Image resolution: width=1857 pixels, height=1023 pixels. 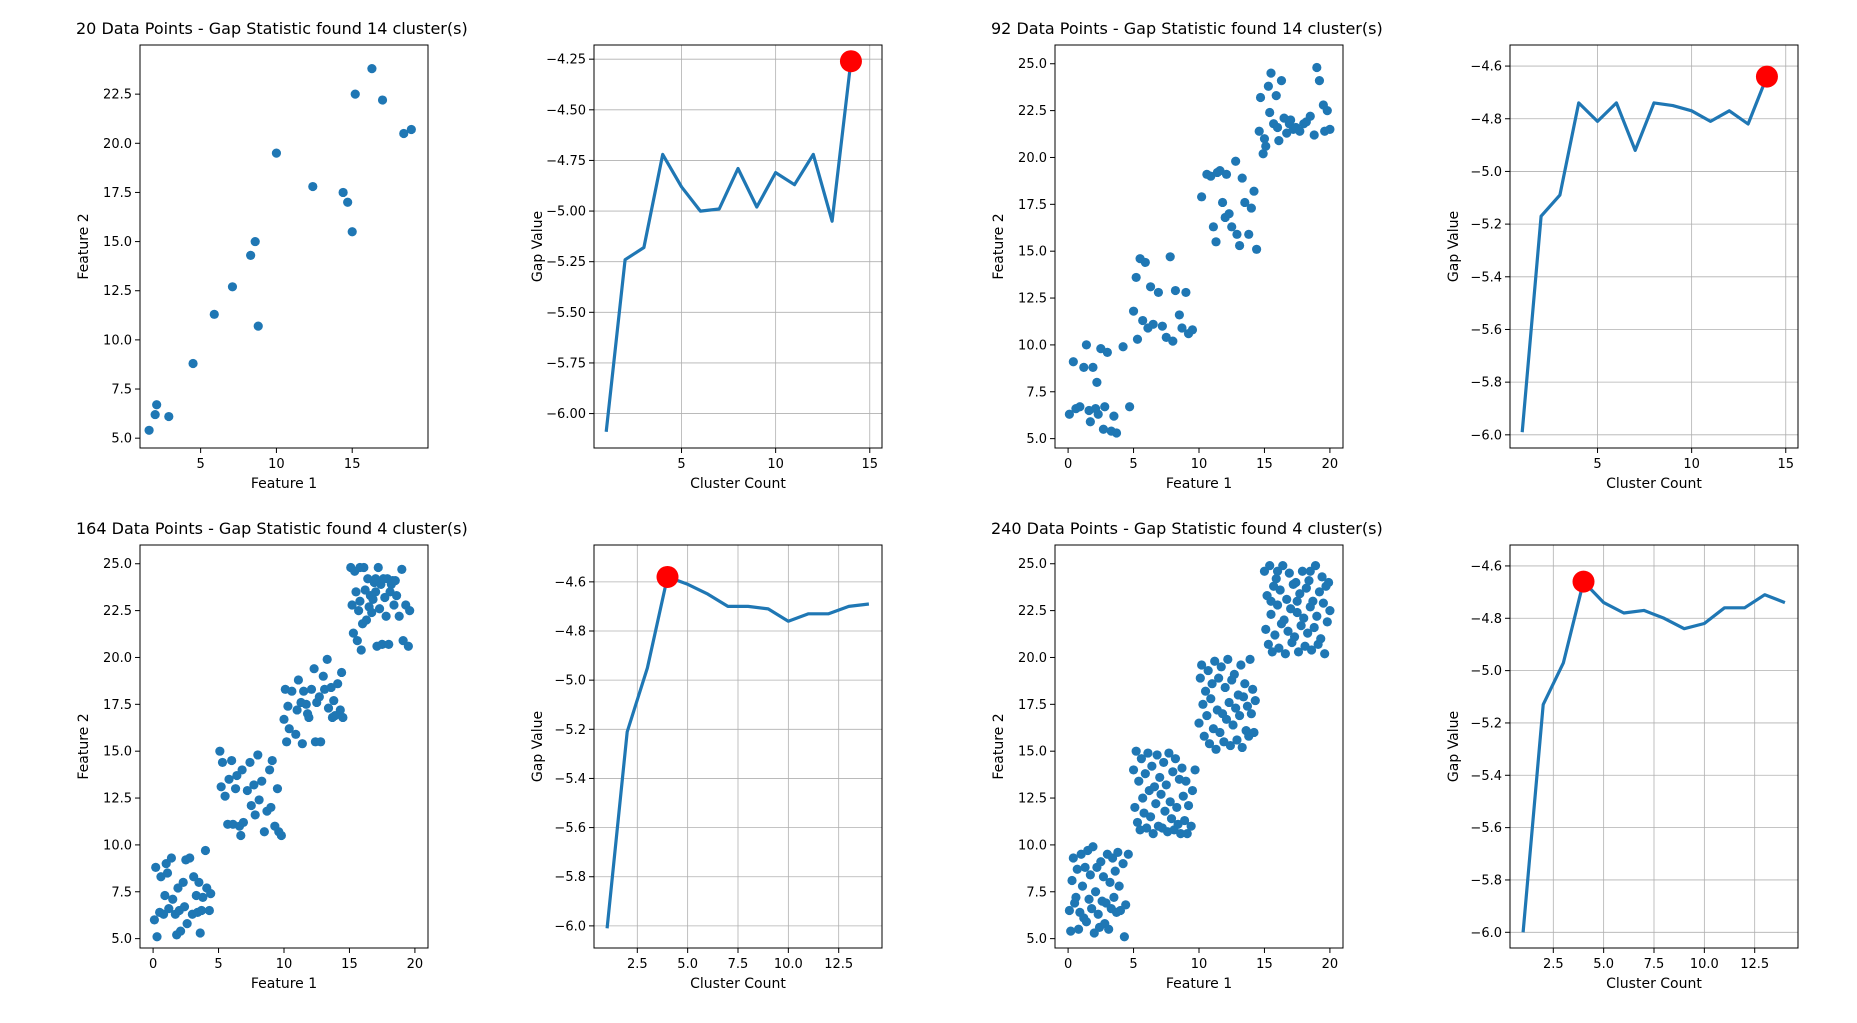 I want to click on x-tick-label: 20, so click(x=415, y=964).